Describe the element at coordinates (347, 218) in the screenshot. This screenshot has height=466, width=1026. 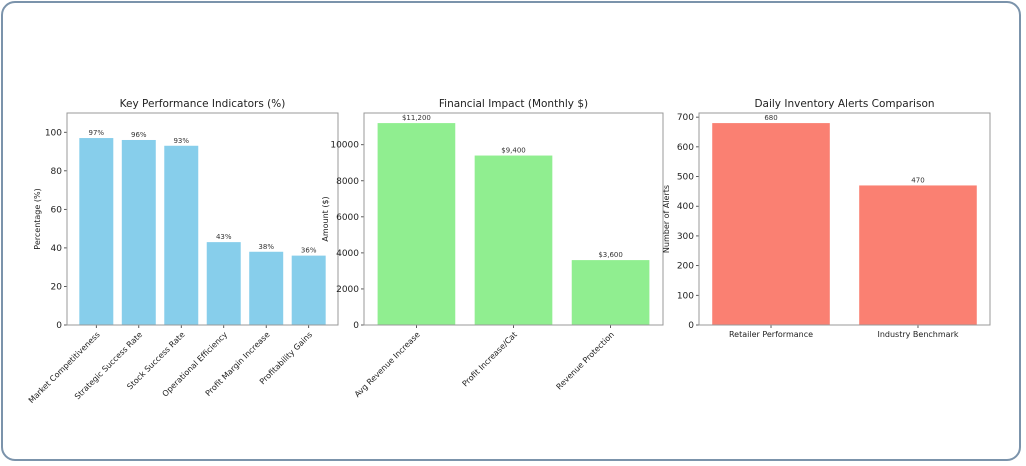
I see `y-tick-label: 6000` at that location.